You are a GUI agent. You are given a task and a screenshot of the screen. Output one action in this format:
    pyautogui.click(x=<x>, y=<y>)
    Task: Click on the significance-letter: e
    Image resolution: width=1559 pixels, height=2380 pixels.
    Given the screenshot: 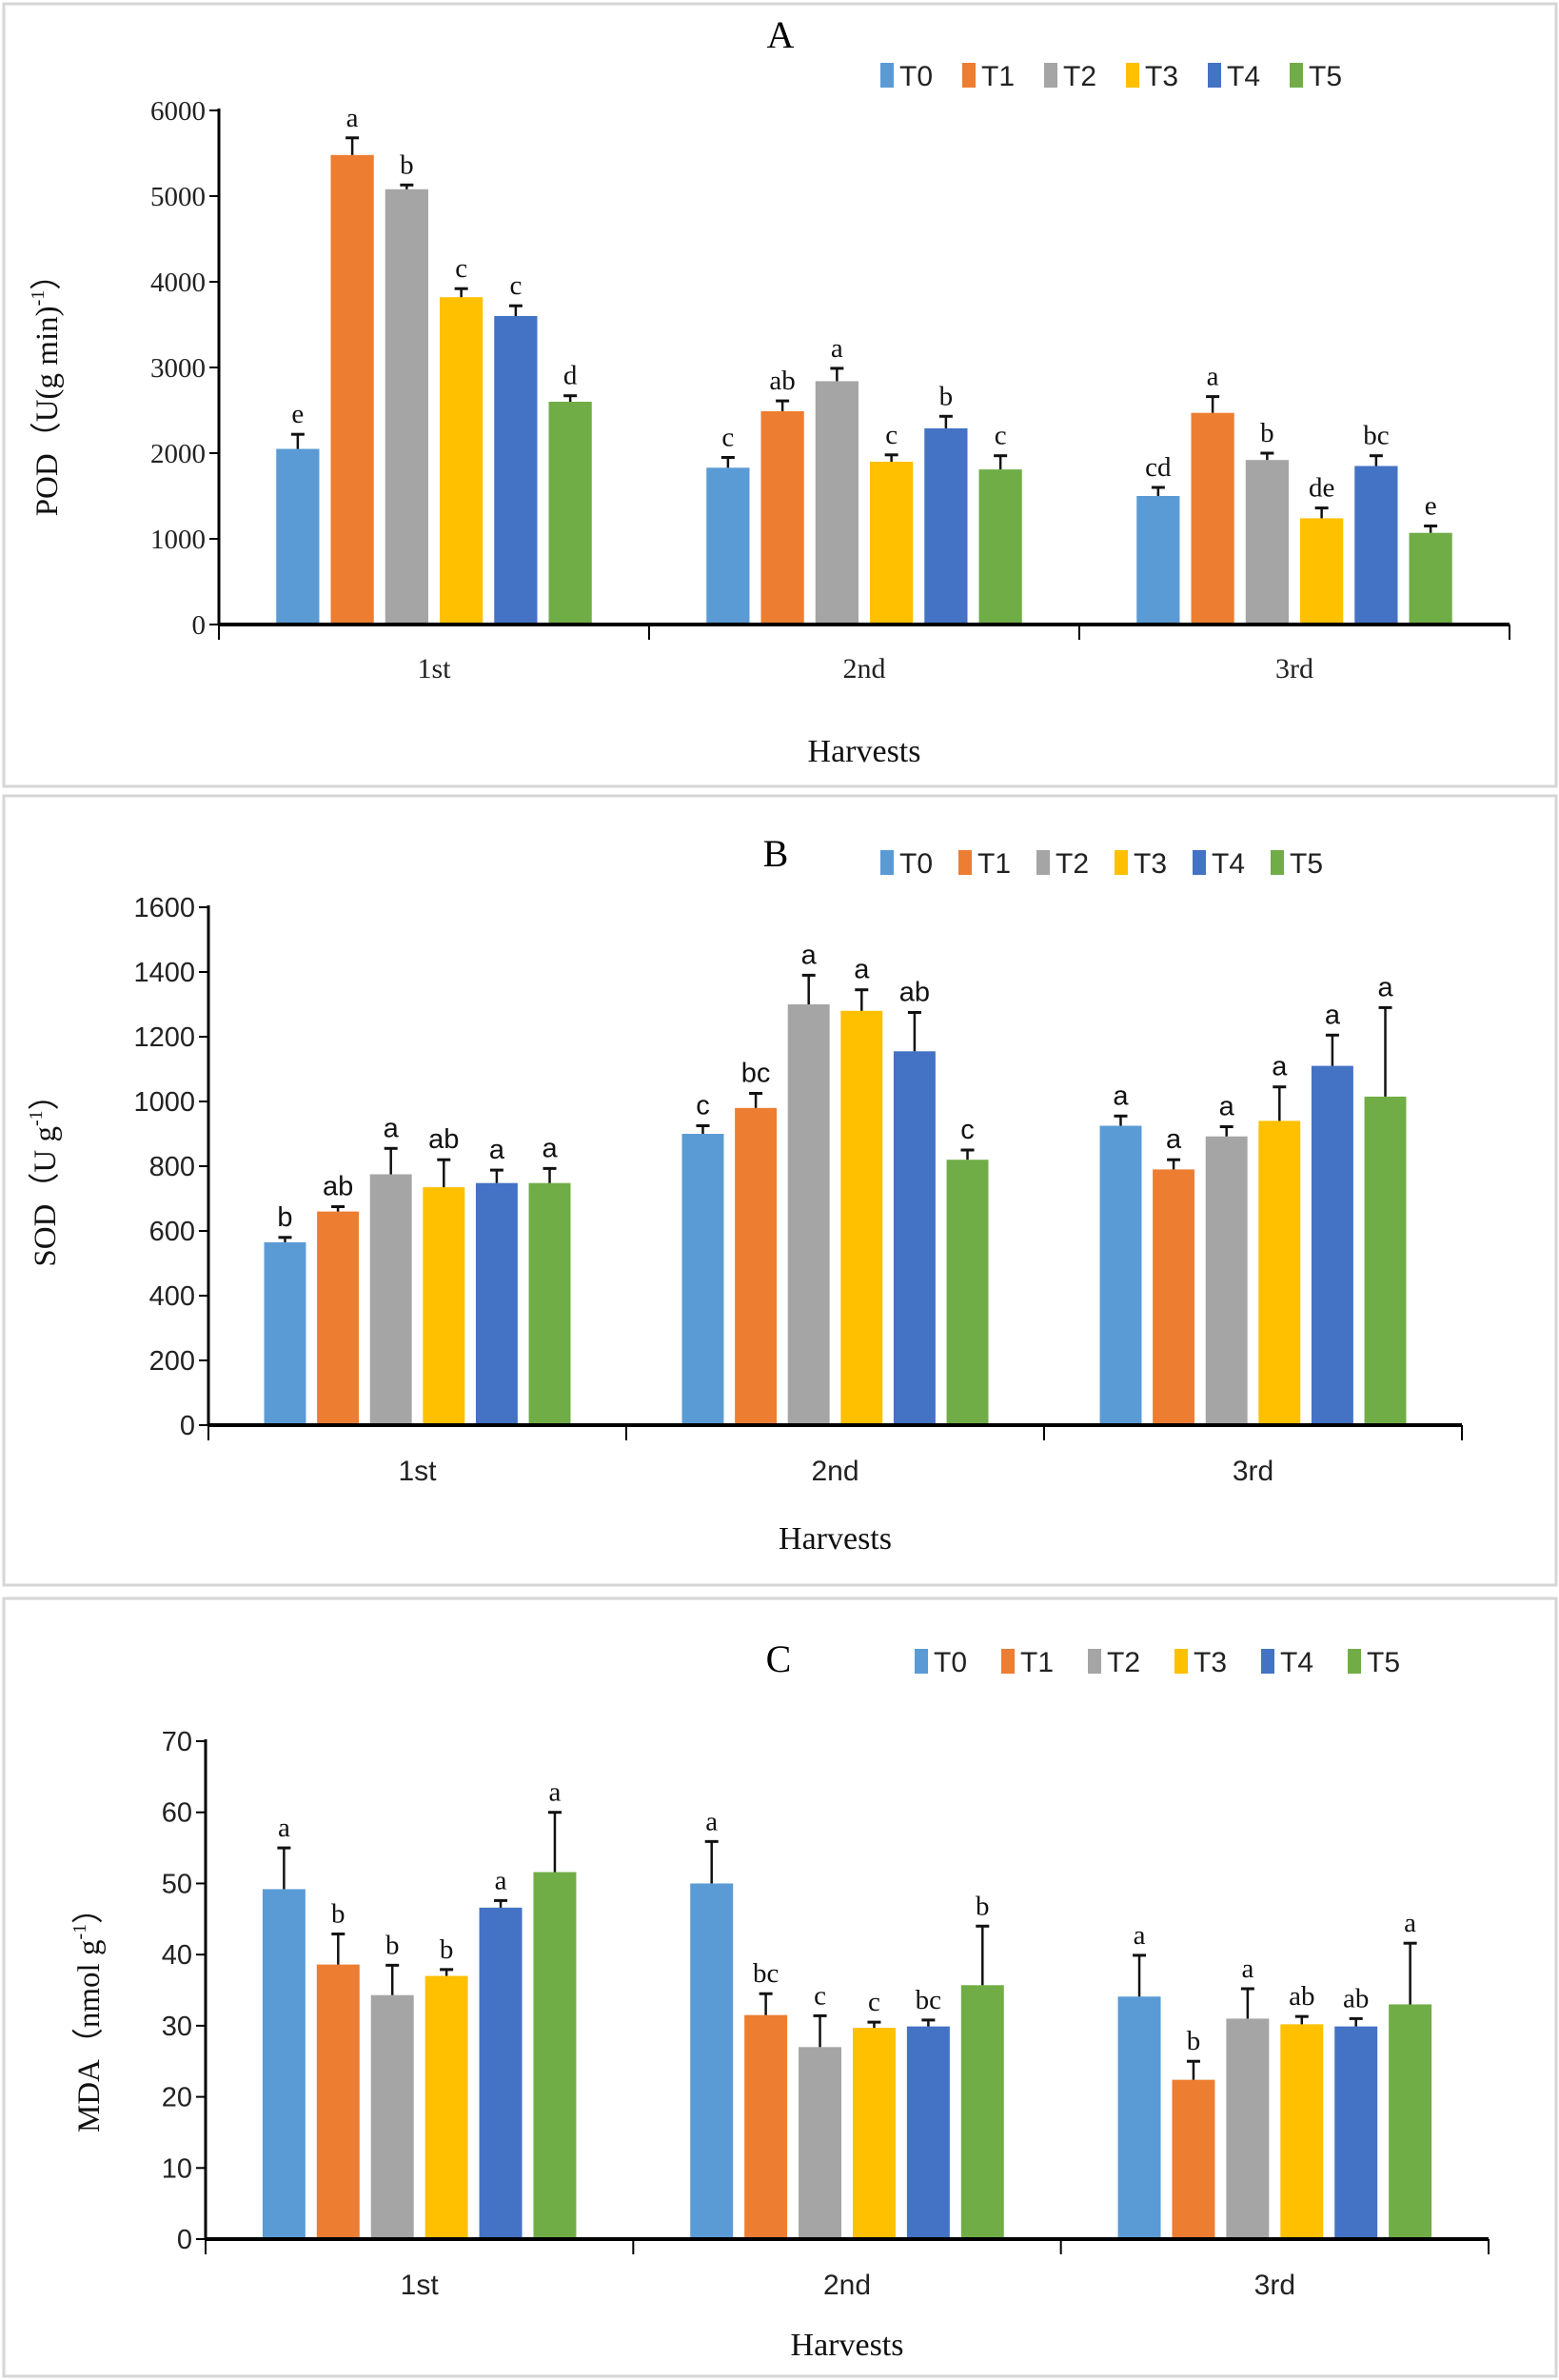 What is the action you would take?
    pyautogui.click(x=297, y=414)
    